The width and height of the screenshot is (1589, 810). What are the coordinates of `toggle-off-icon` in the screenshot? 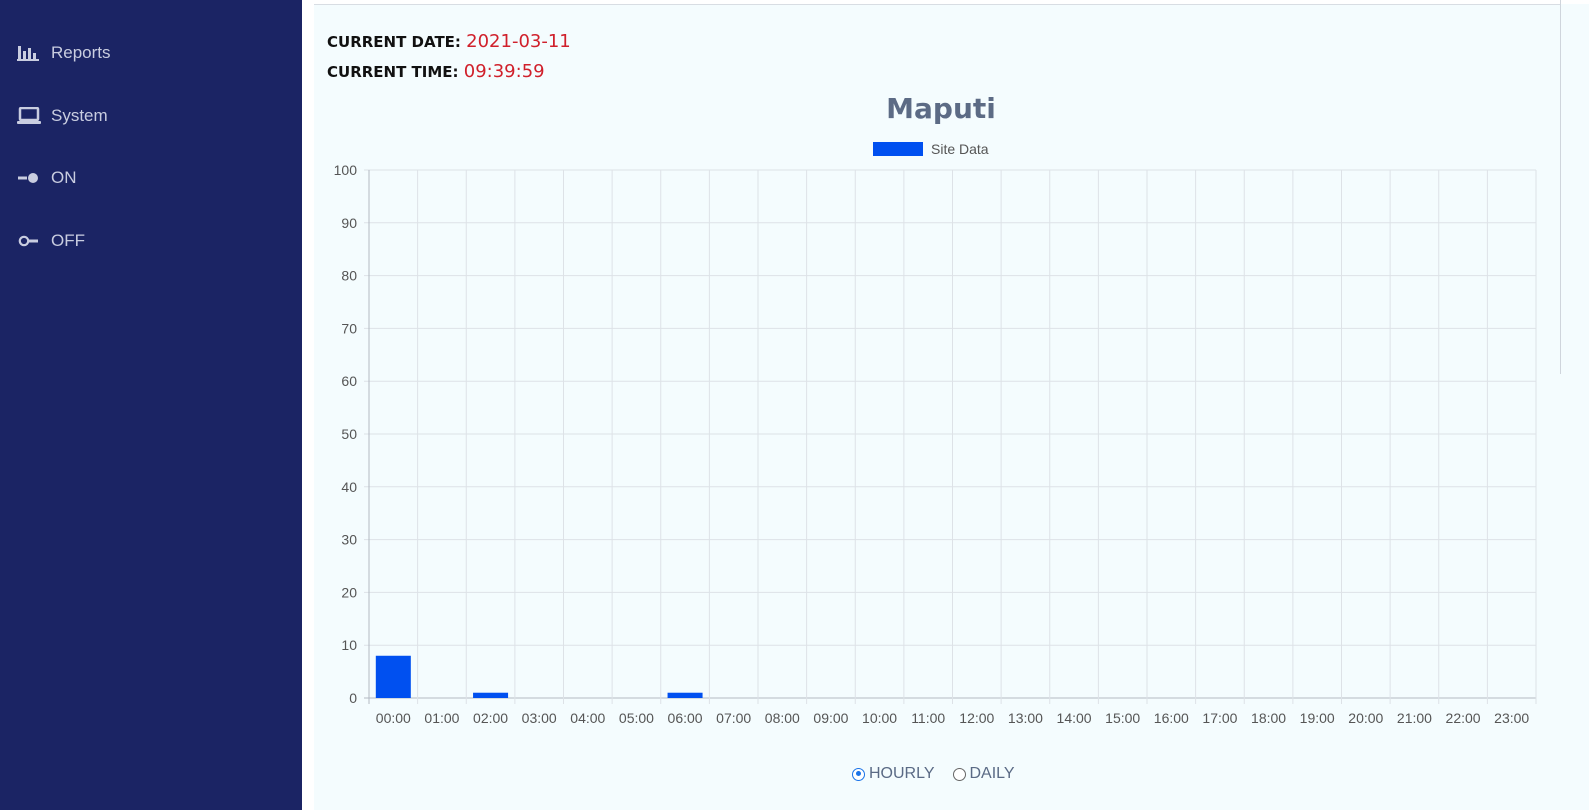 It's located at (29, 241).